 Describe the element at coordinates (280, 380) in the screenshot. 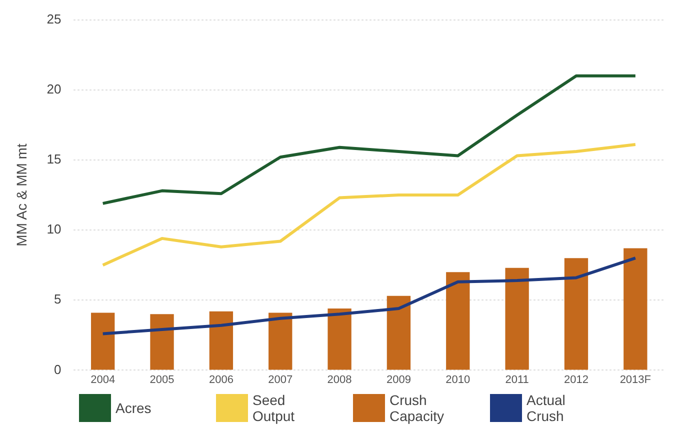

I see `x-tick-label: 2007` at that location.